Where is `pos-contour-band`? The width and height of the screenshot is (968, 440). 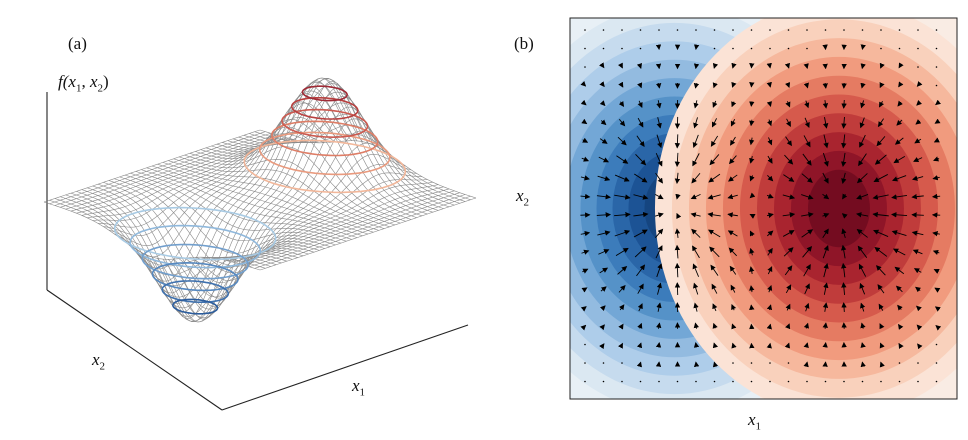
pos-contour-band is located at coordinates (838, 208).